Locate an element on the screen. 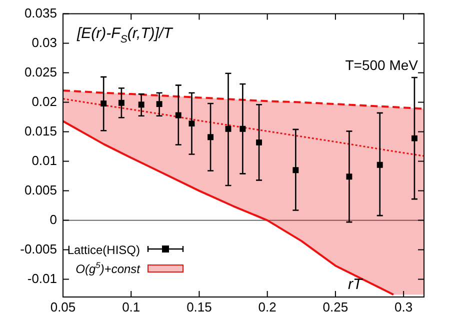  x-tick-label: 0.25 is located at coordinates (335, 306).